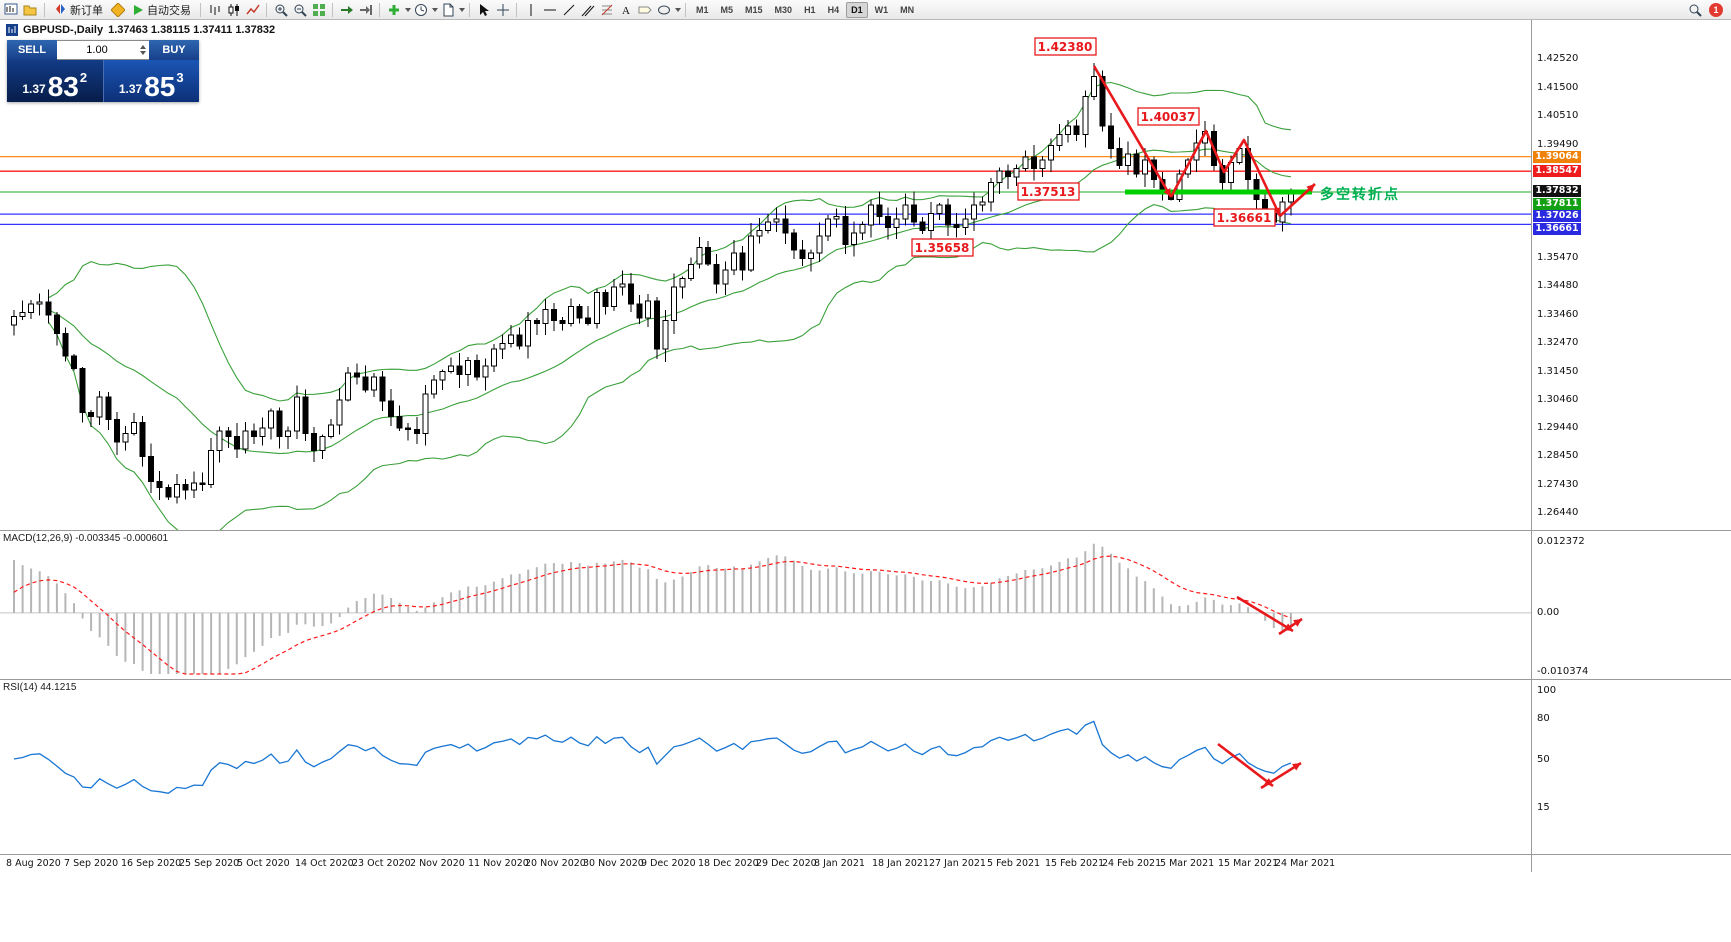  I want to click on timeframe-w1: W1, so click(881, 9).